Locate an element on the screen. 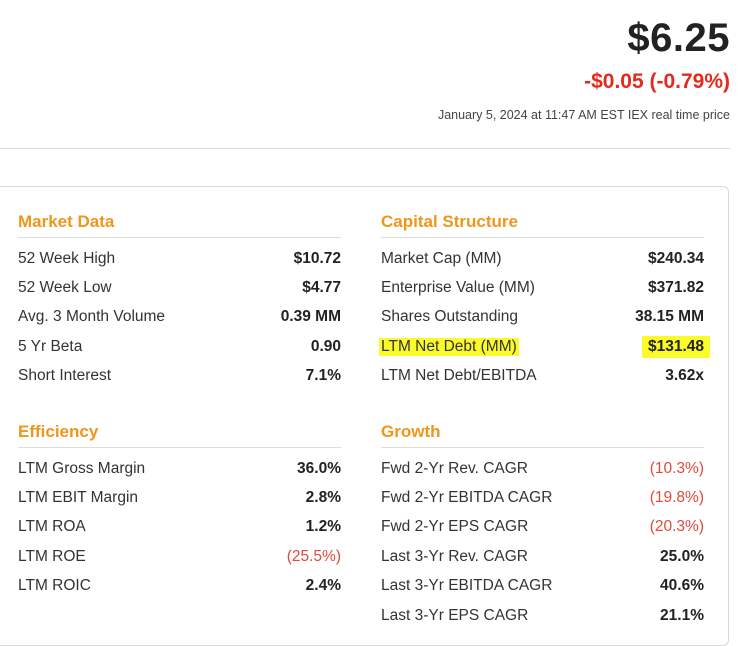  stat-row-fwd-rev-cagr: Fwd 2-Yr Rev. CAGR (10.3%) is located at coordinates (542, 468).